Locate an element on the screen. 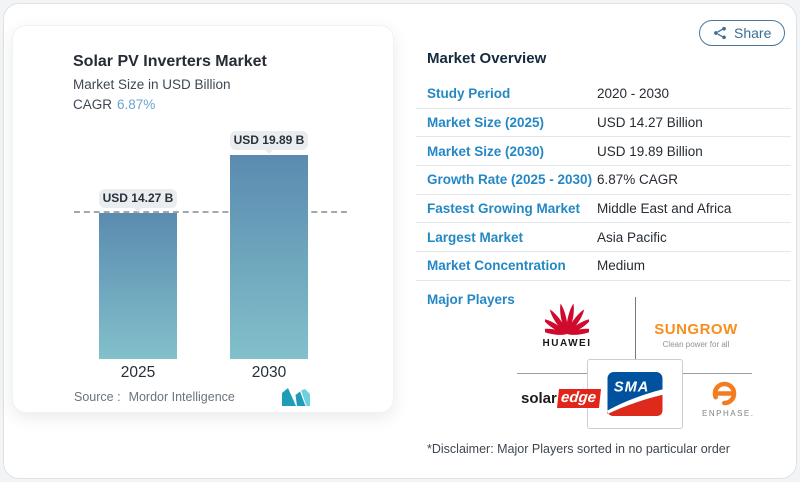 This screenshot has height=482, width=800. cagr-label: CAGR is located at coordinates (93, 104).